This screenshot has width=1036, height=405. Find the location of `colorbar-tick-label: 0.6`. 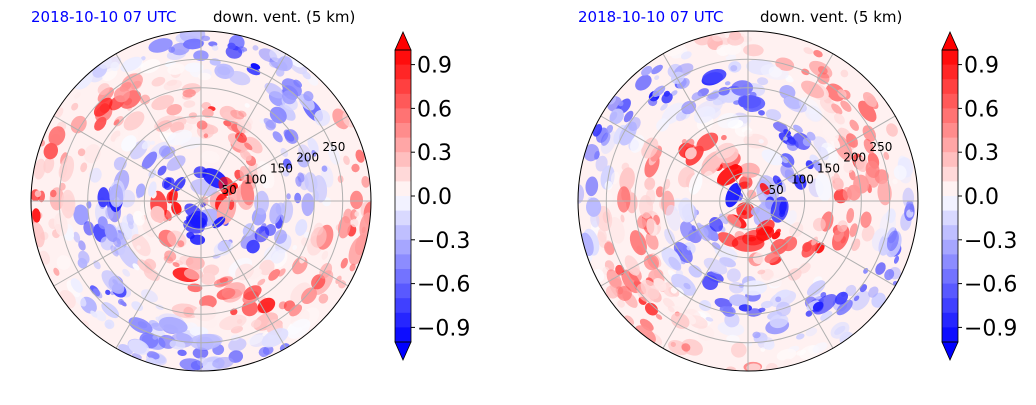

colorbar-tick-label: 0.6 is located at coordinates (434, 109).